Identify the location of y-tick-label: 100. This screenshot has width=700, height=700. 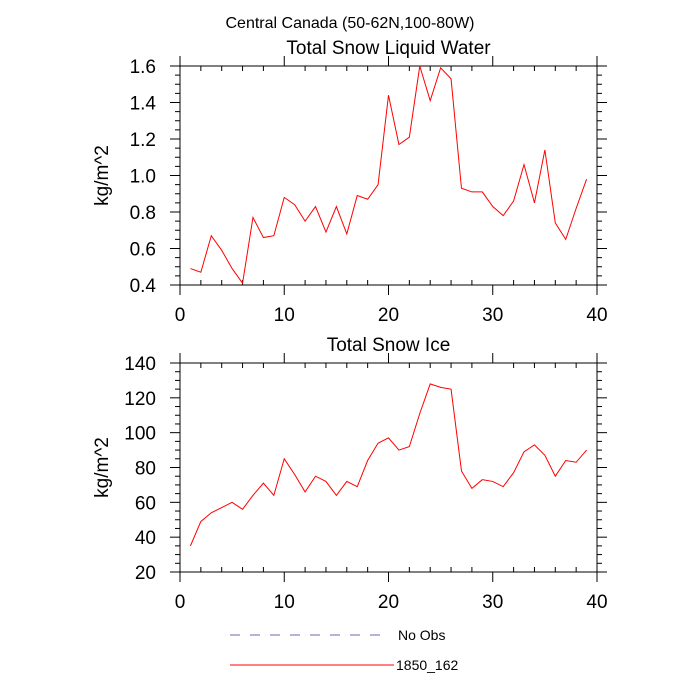
(140, 434).